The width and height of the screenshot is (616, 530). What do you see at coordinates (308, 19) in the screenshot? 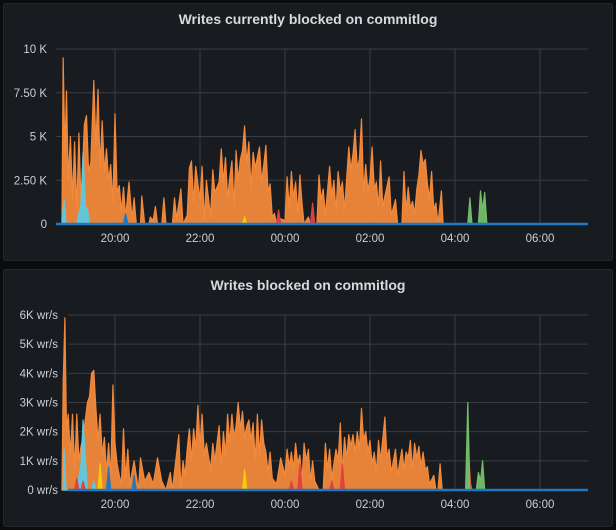
I see `panel-title: Writes currently blocked on commitlog` at bounding box center [308, 19].